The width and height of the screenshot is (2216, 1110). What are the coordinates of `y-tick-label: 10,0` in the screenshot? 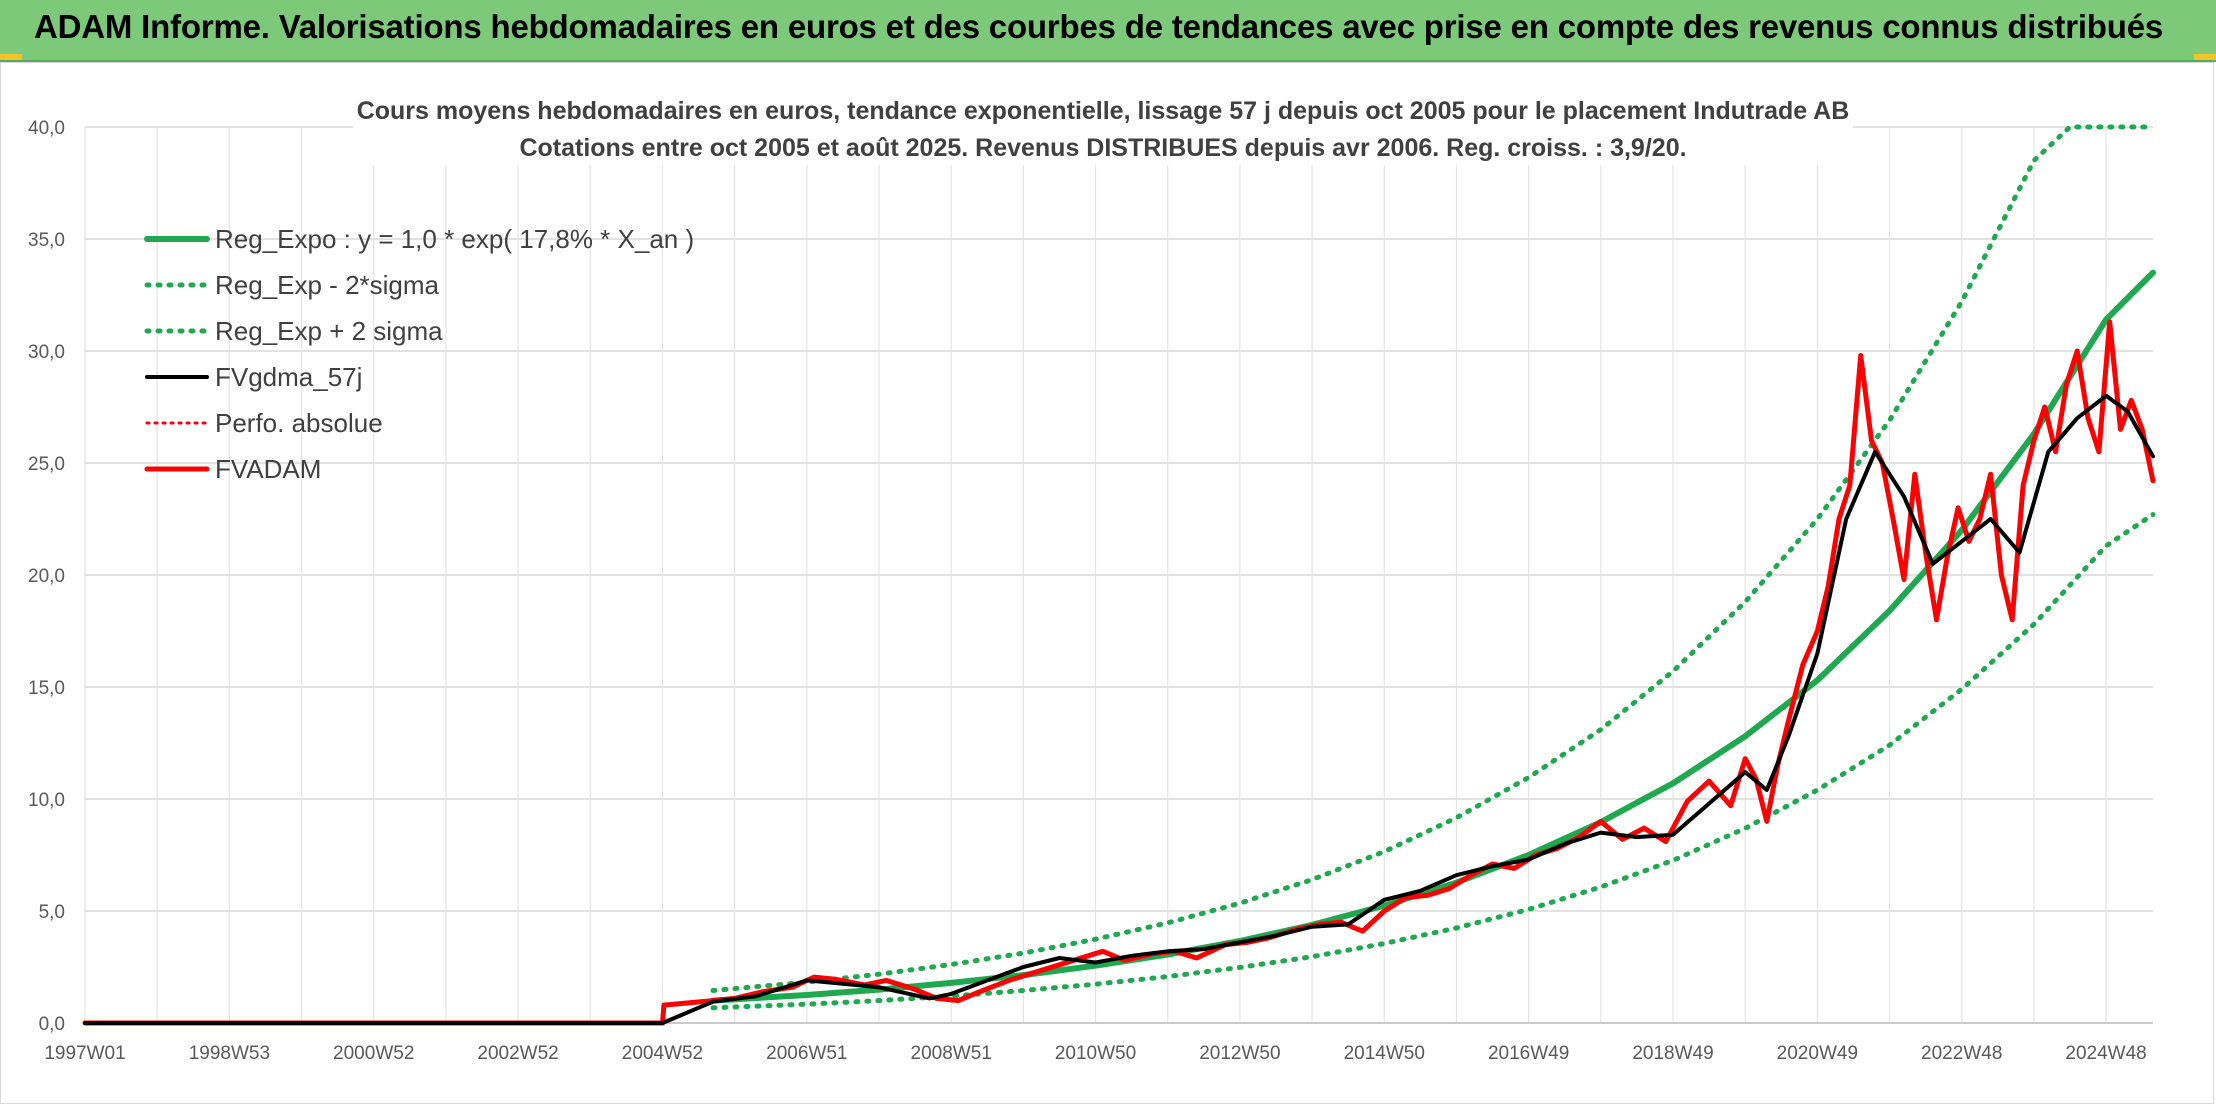 It's located at (46, 800).